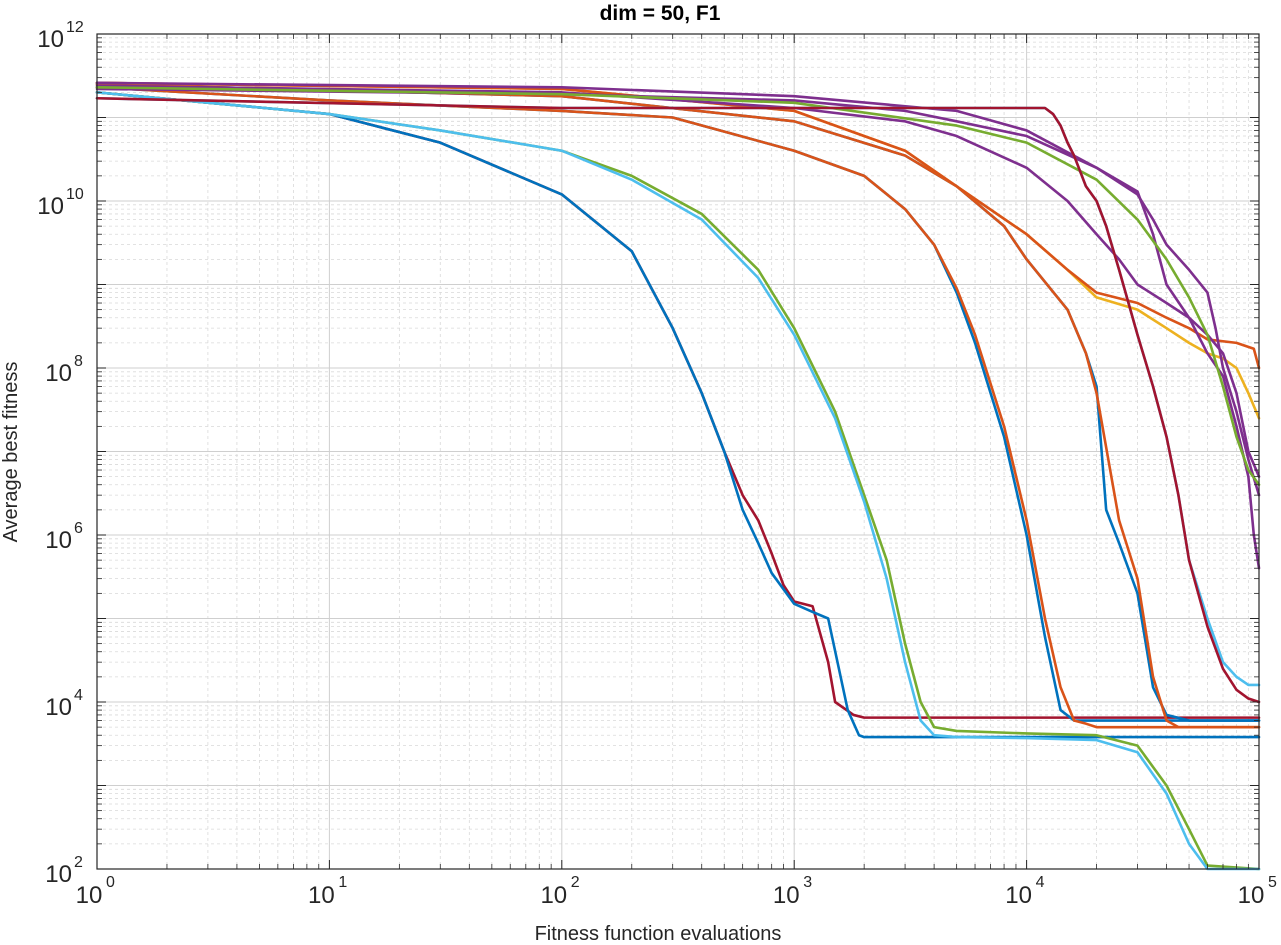  Describe the element at coordinates (75, 27) in the screenshot. I see `y-tick-exponent: 12` at that location.